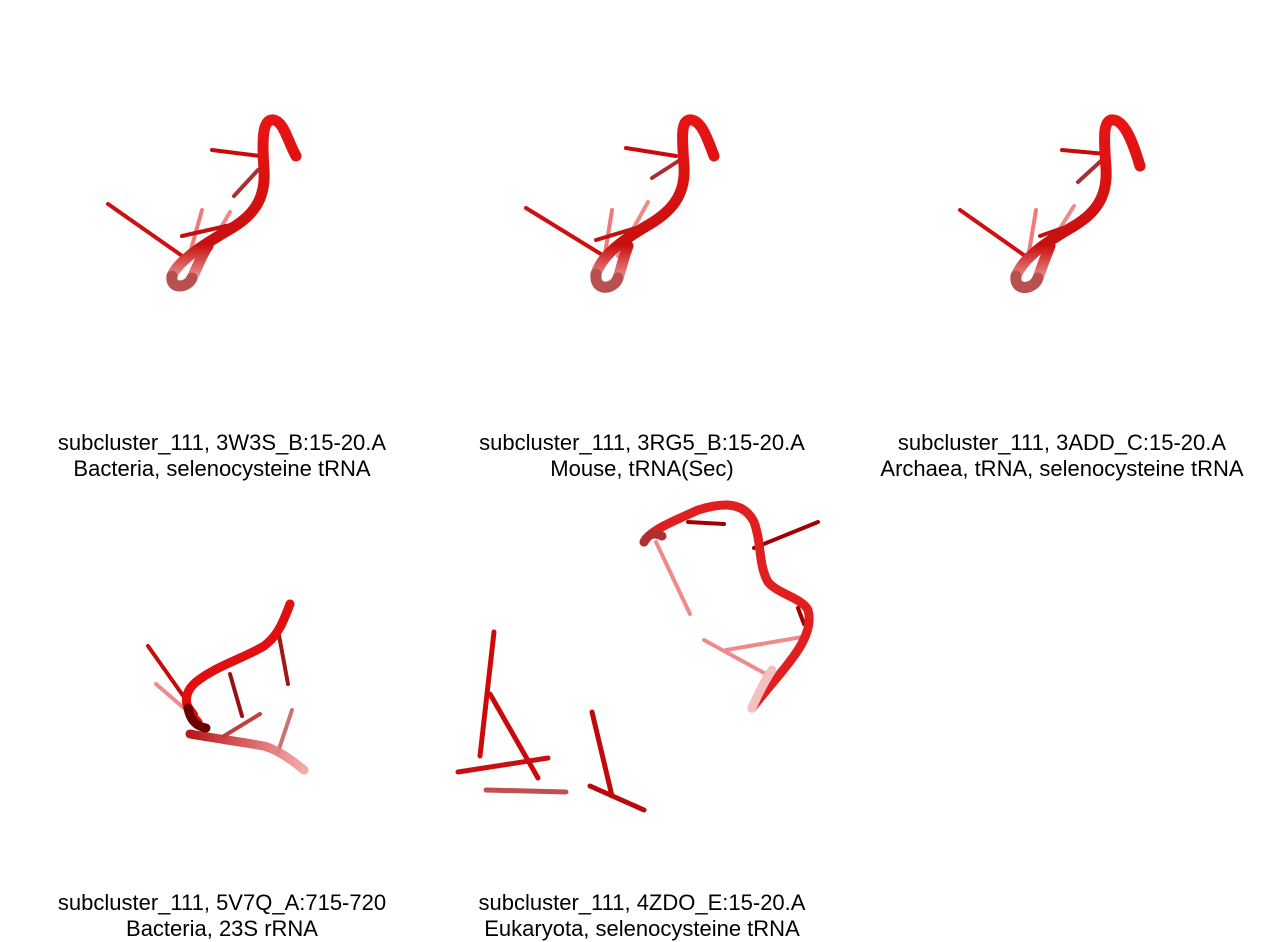 This screenshot has height=942, width=1280. What do you see at coordinates (222, 903) in the screenshot?
I see `panel-title: subcluster_111, 5V7Q_A:715-720` at bounding box center [222, 903].